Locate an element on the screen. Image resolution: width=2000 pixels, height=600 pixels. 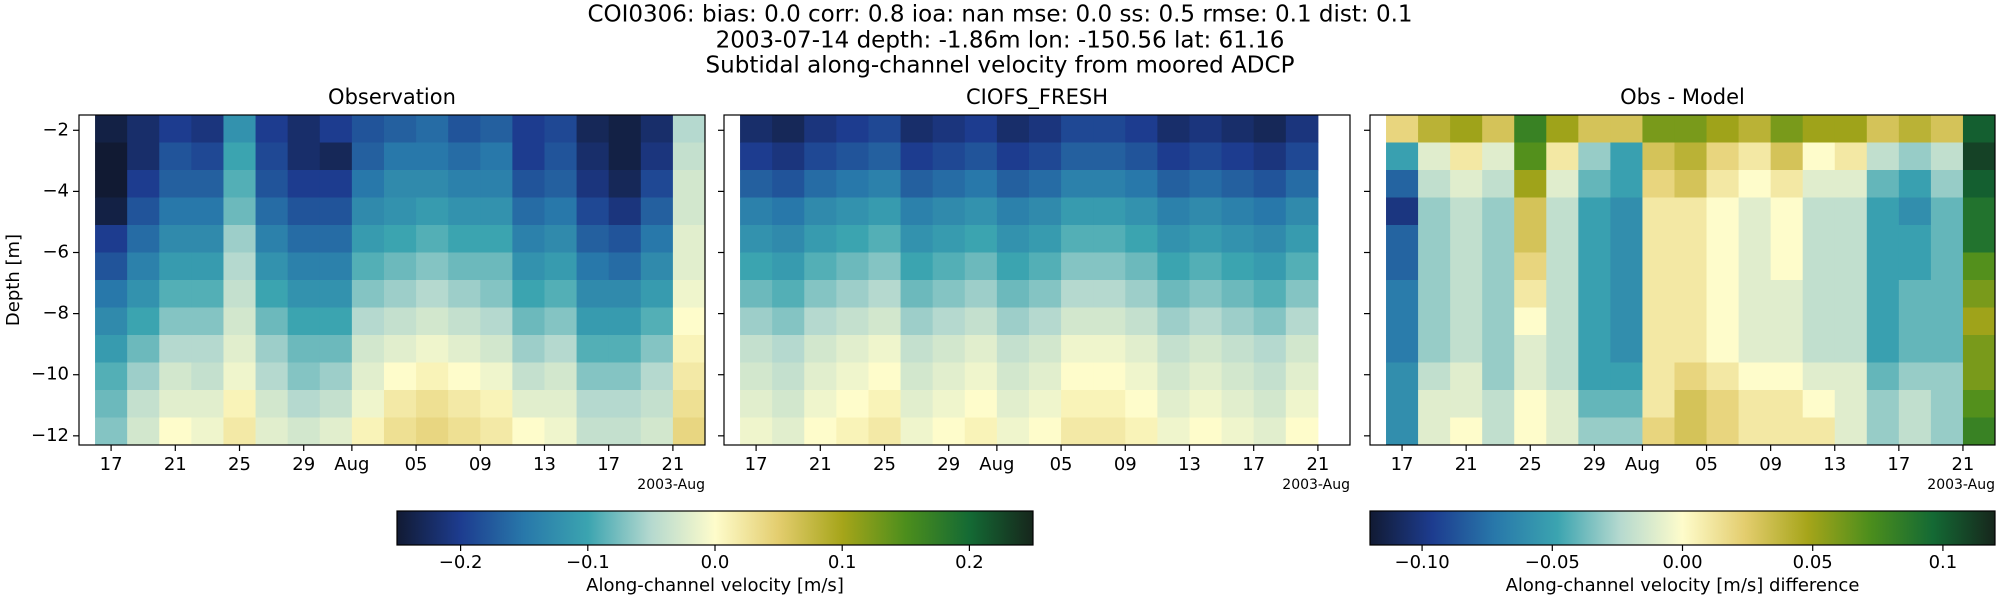
x-tick-label: 29 is located at coordinates (303, 464).